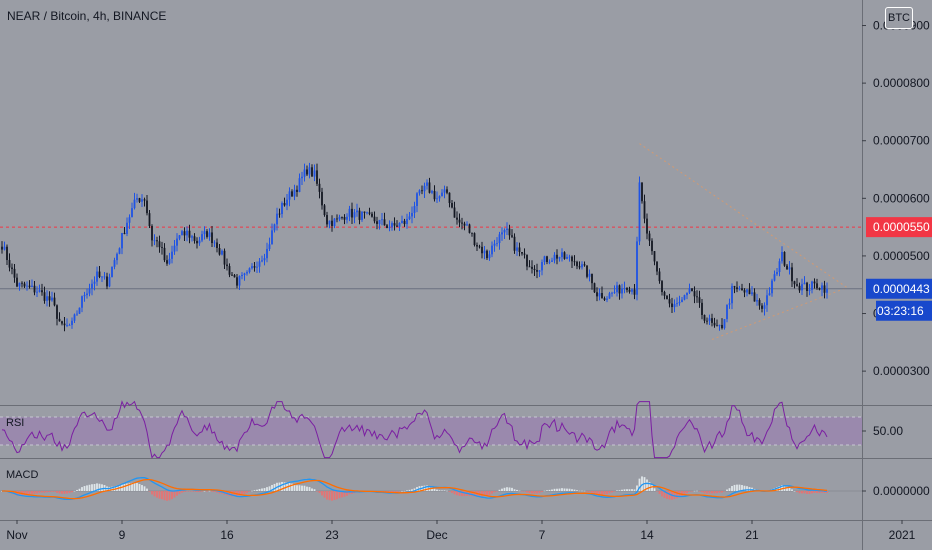  What do you see at coordinates (902, 535) in the screenshot?
I see `time-tick-label: 2021` at bounding box center [902, 535].